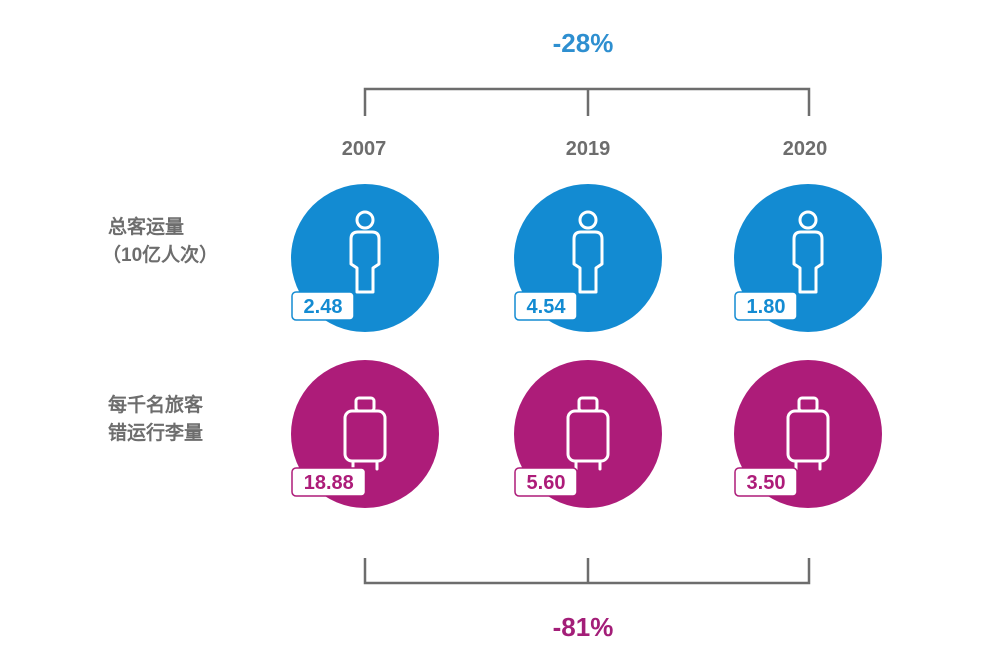  What do you see at coordinates (583, 627) in the screenshot?
I see `bag-change-label: -81%` at bounding box center [583, 627].